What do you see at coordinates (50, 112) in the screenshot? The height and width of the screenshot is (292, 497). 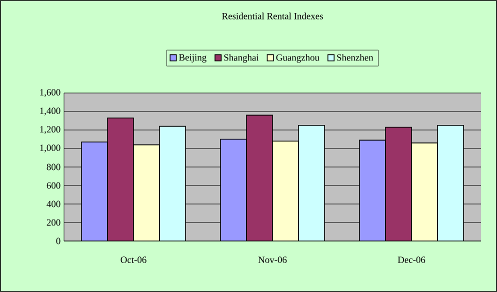 I see `y-tick-label: 1,400` at bounding box center [50, 112].